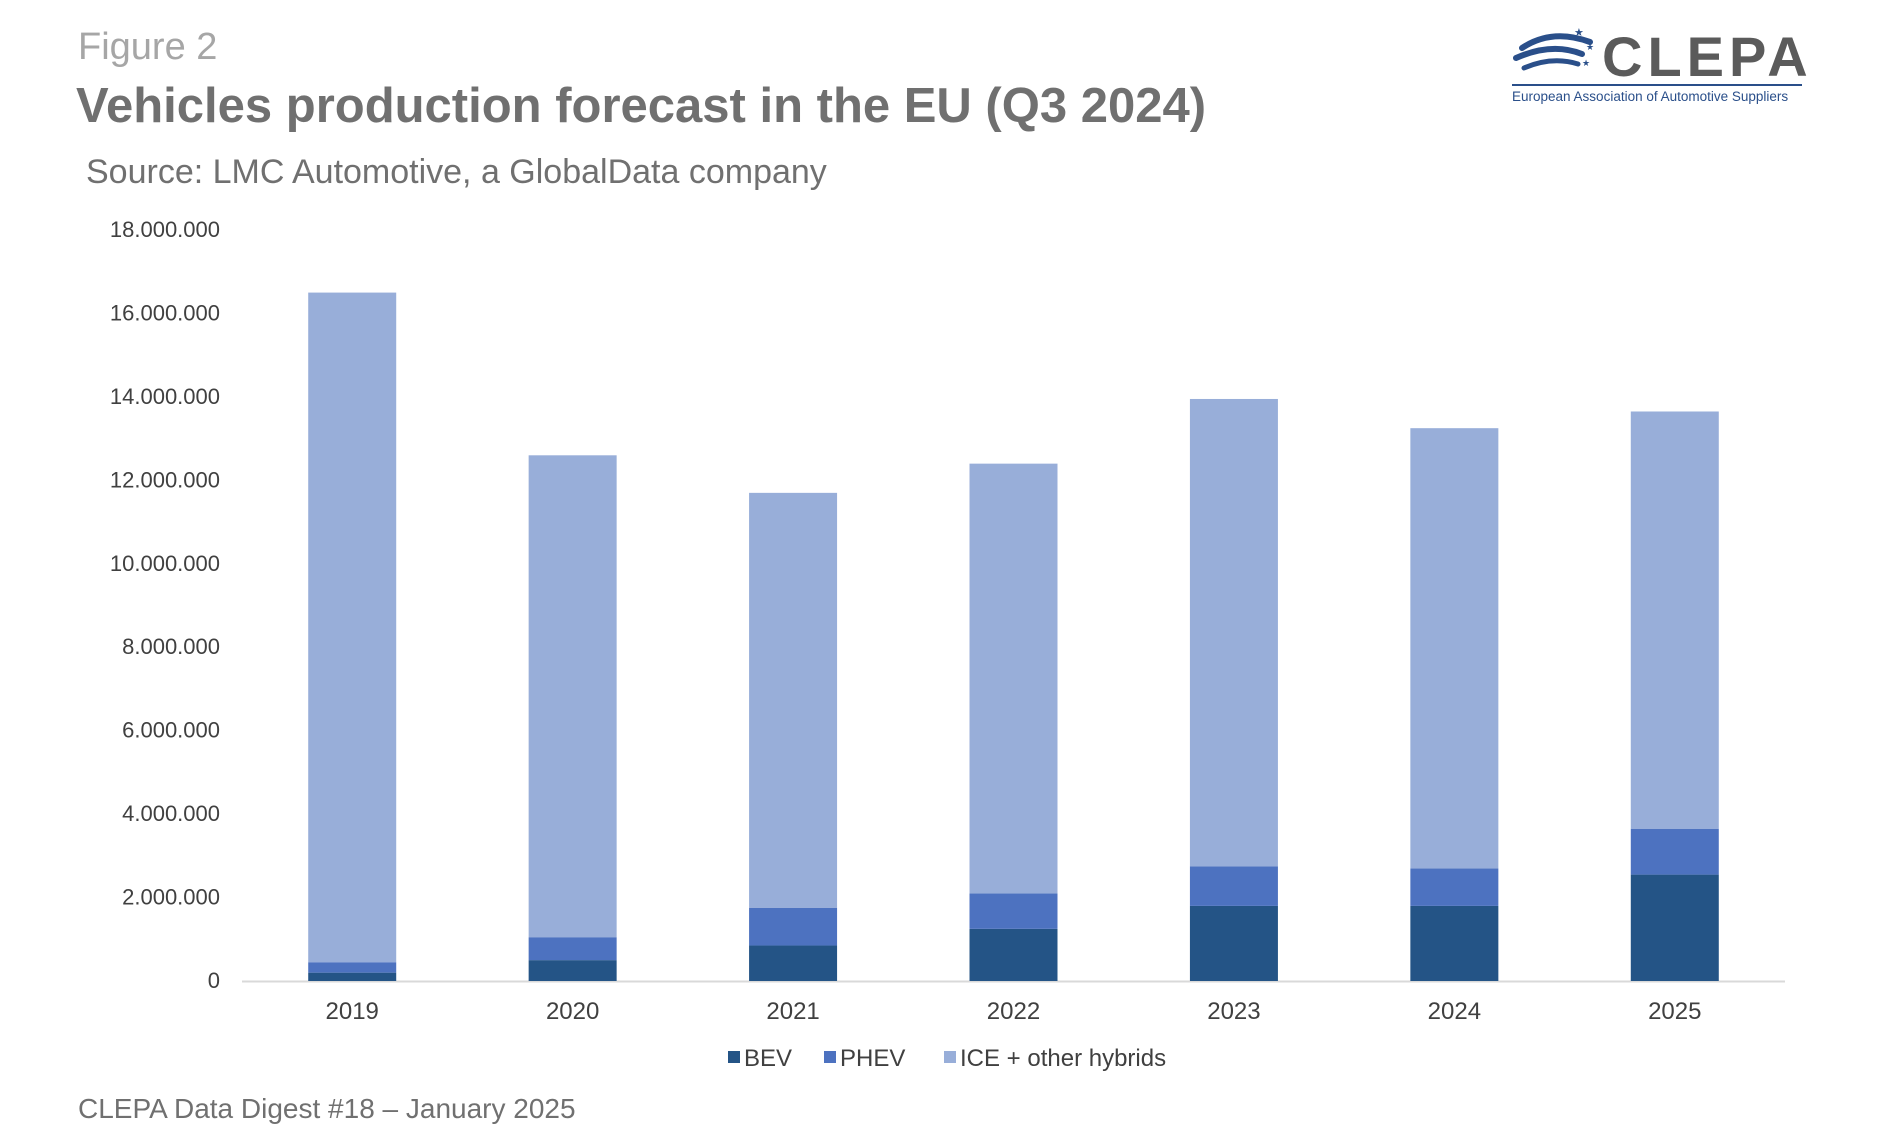 The width and height of the screenshot is (1898, 1144). Describe the element at coordinates (1674, 1011) in the screenshot. I see `x-tick-label: 2025` at that location.